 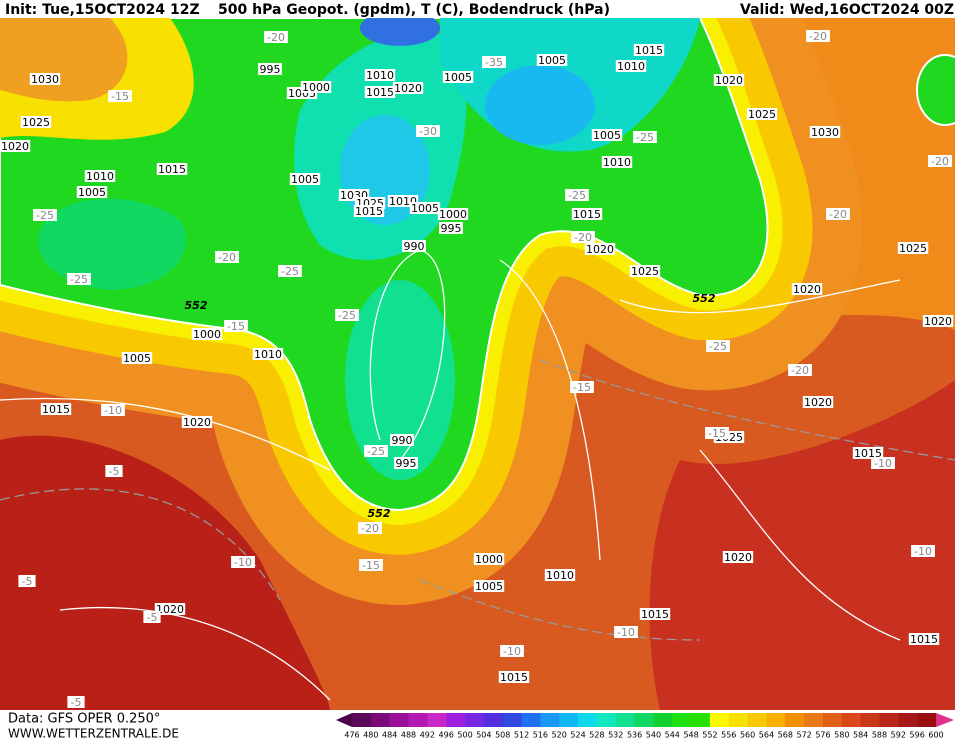 What do you see at coordinates (860, 735) in the screenshot?
I see `colorbar-tick-label: 584` at bounding box center [860, 735].